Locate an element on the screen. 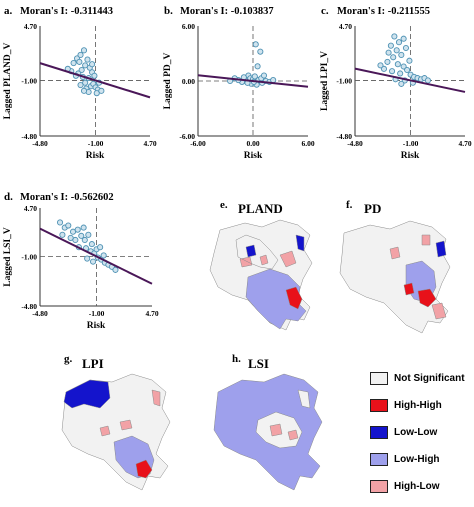 Image resolution: width=474 pixels, height=507 pixels. morans-i-title: Moran's I: -0.562602 is located at coordinates (67, 197).